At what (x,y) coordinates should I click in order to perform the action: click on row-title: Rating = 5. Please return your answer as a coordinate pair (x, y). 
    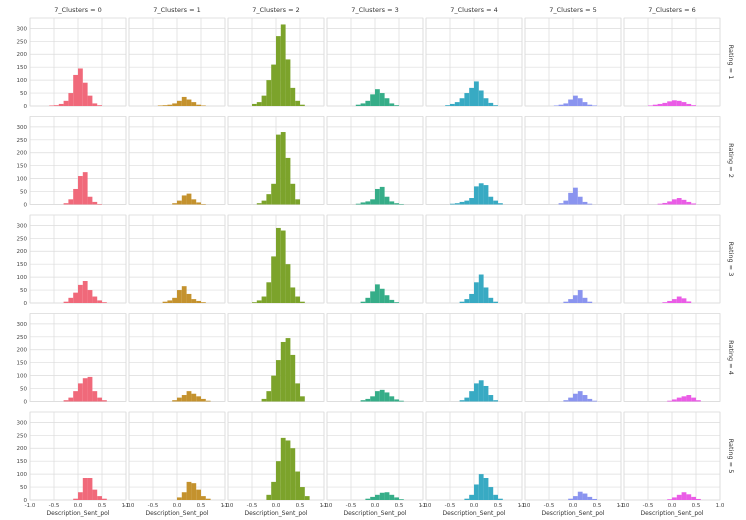
    Looking at the image, I should click on (731, 456).